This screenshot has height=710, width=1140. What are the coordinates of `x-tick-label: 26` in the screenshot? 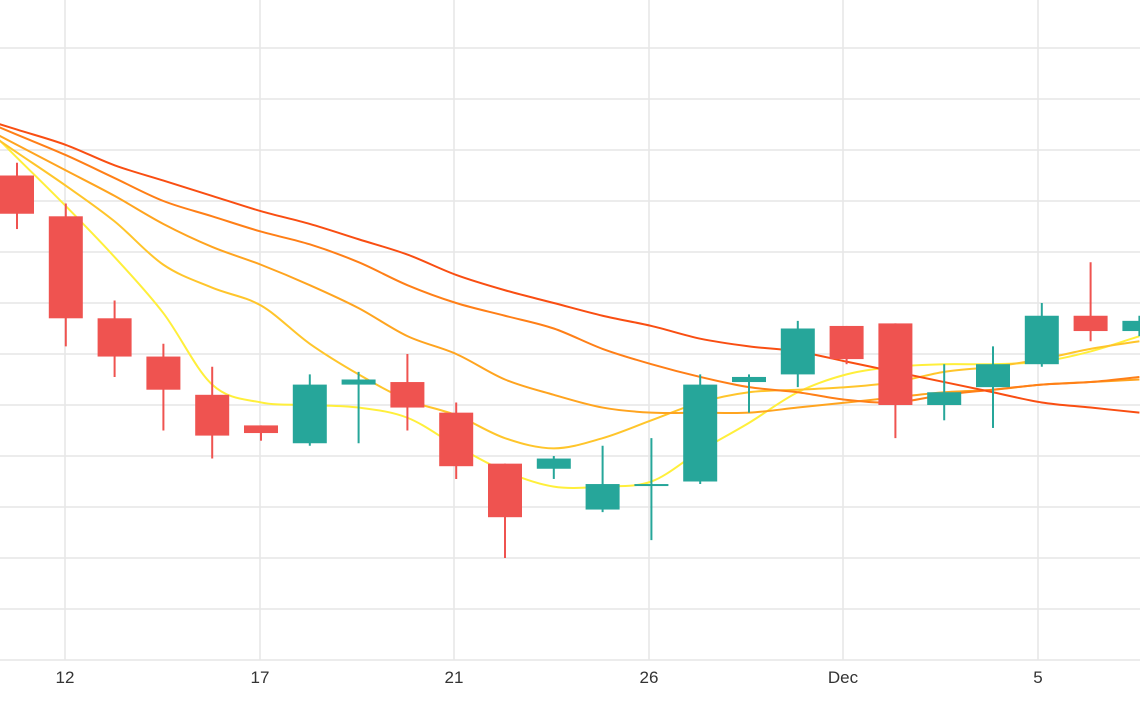 It's located at (649, 677).